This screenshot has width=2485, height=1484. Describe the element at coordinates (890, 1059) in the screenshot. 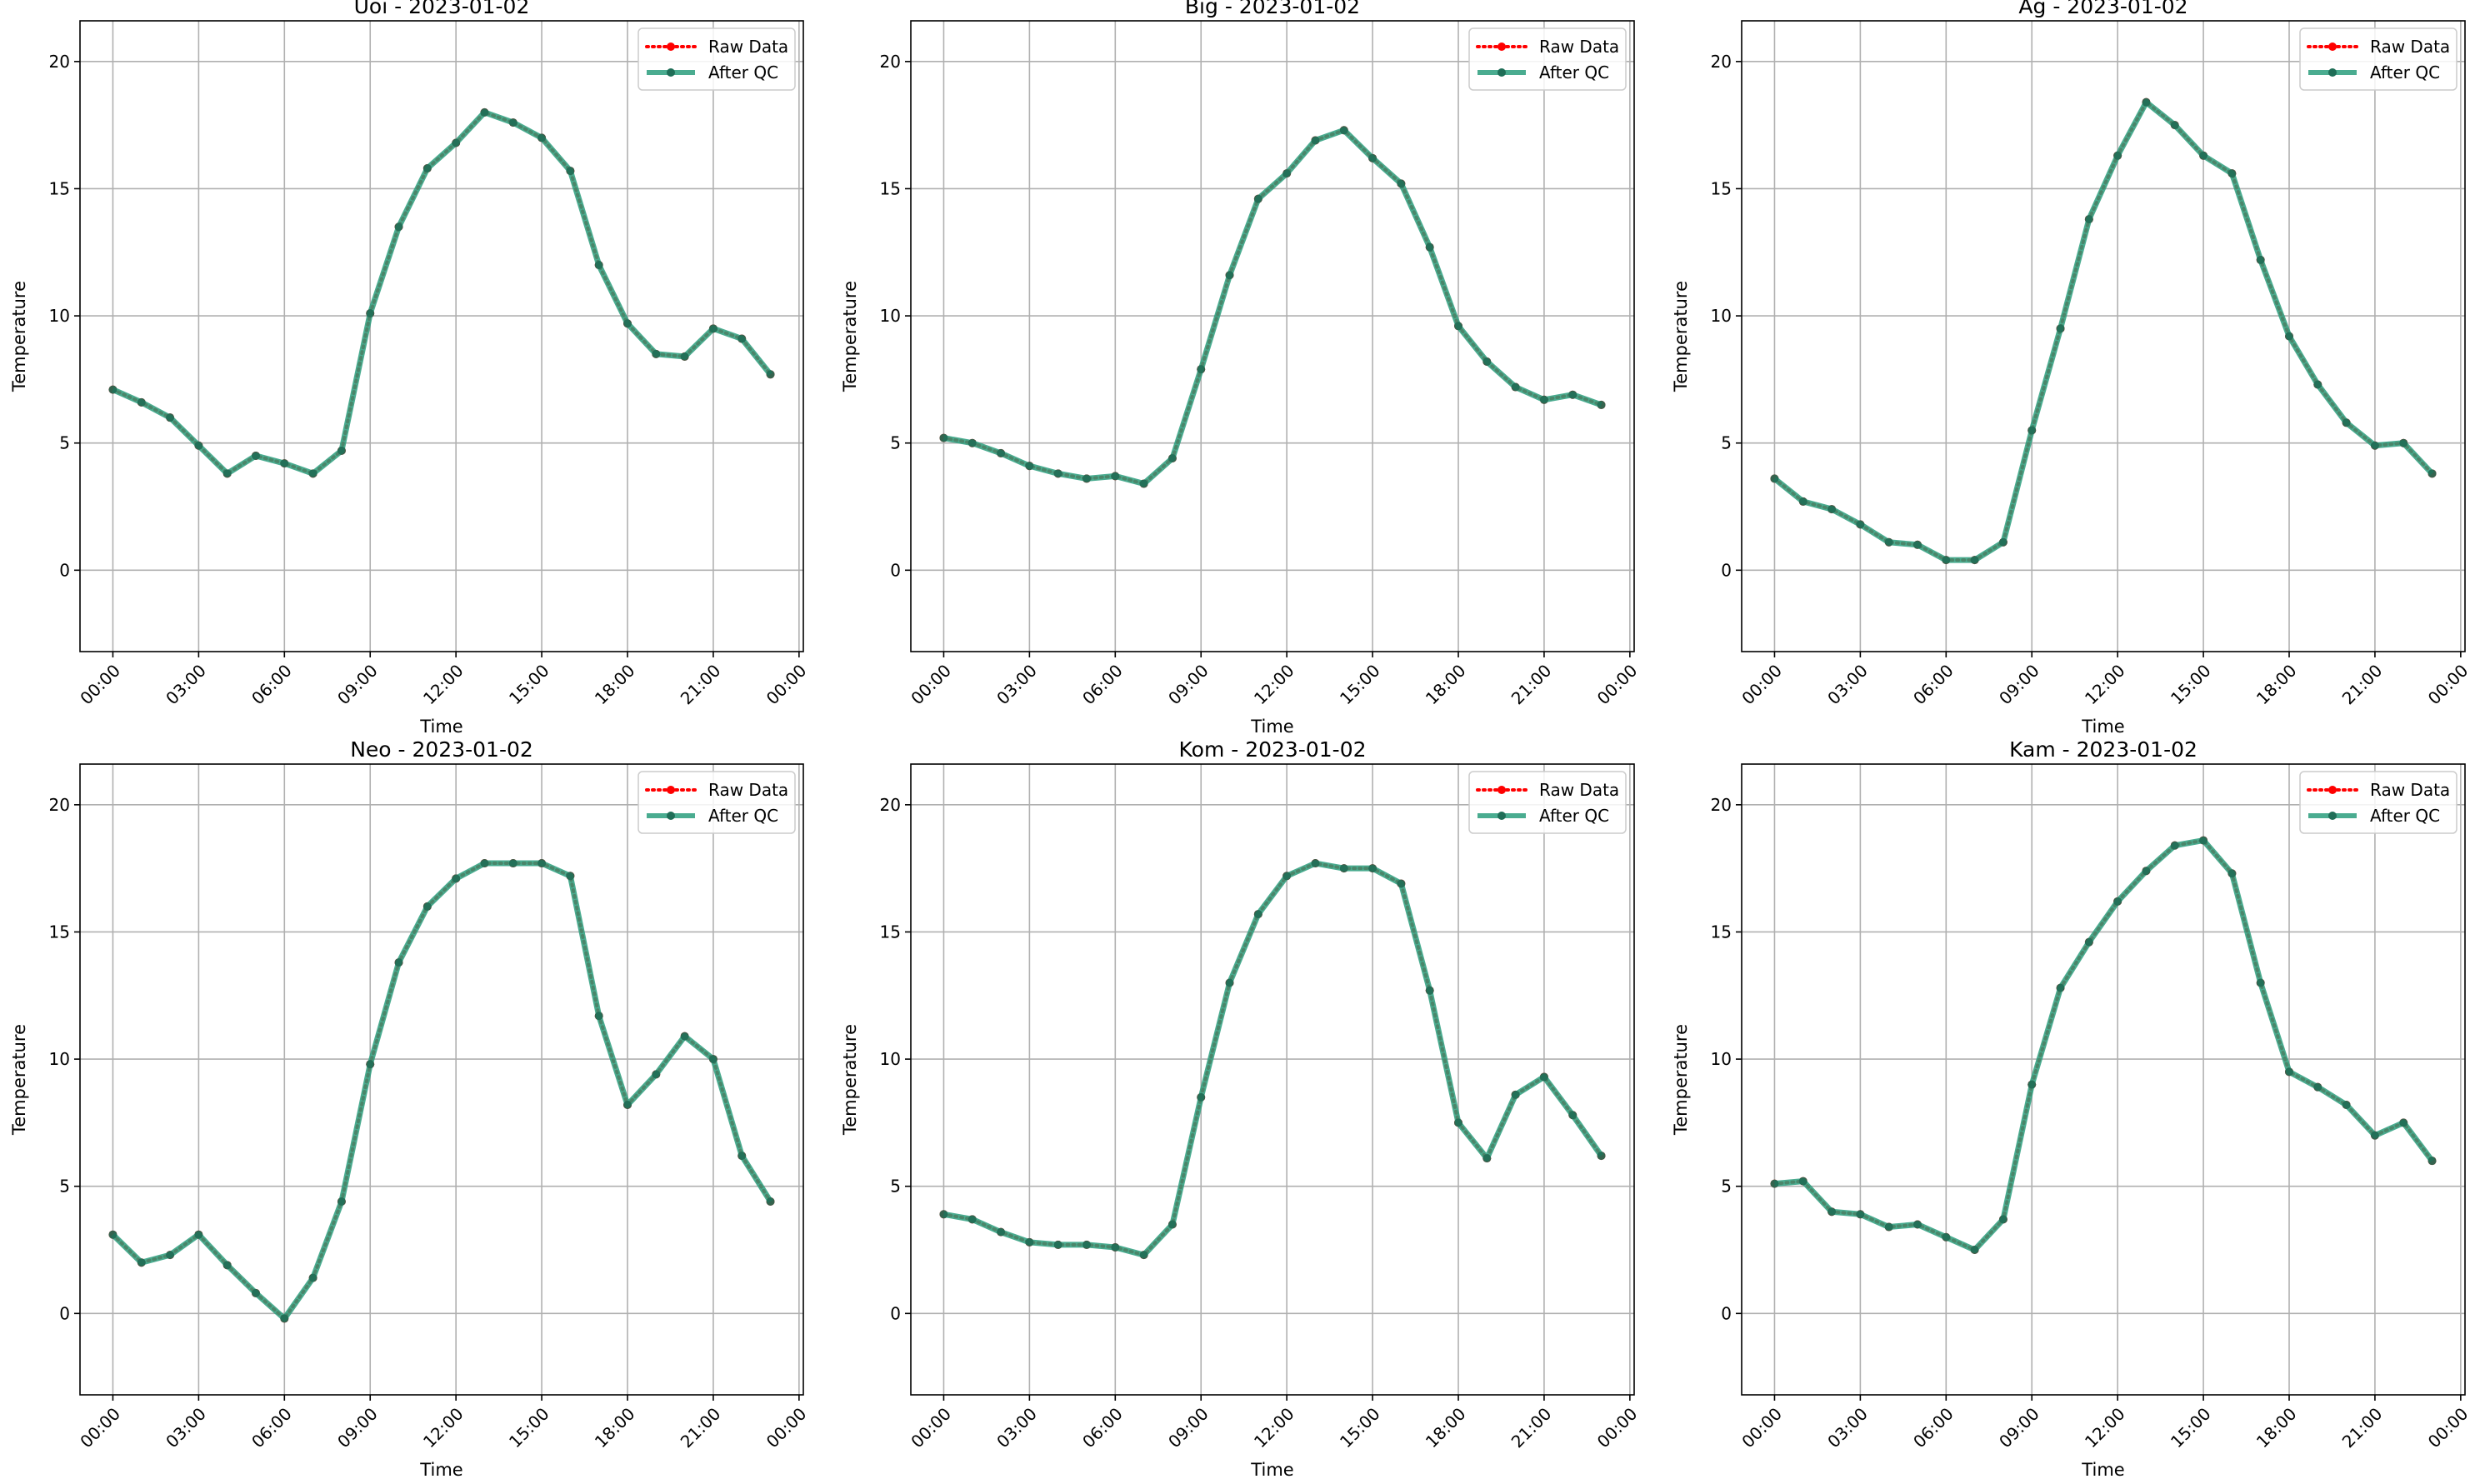

I see `y-tick-label: 10` at that location.